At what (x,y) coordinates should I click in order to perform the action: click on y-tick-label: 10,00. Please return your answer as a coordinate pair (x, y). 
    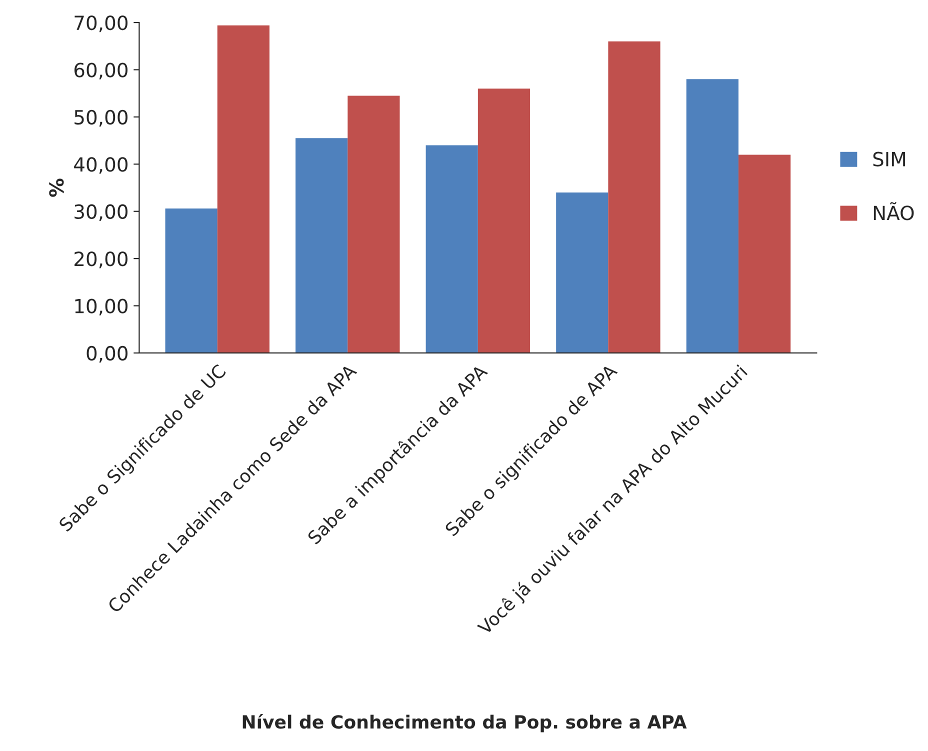
    Looking at the image, I should click on (101, 307).